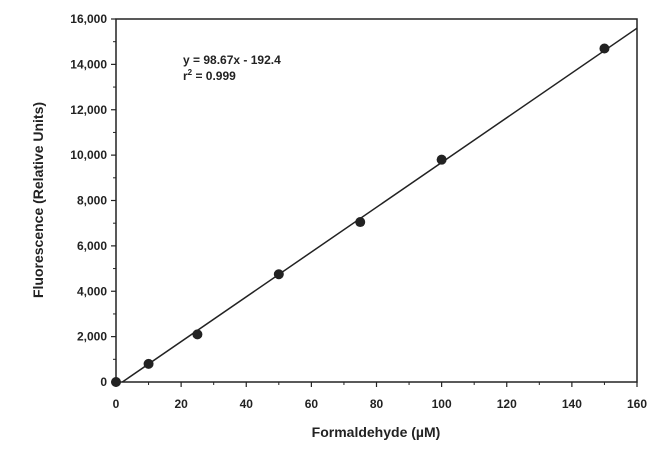 This screenshot has height=454, width=667. I want to click on x-tick-label: 160, so click(637, 404).